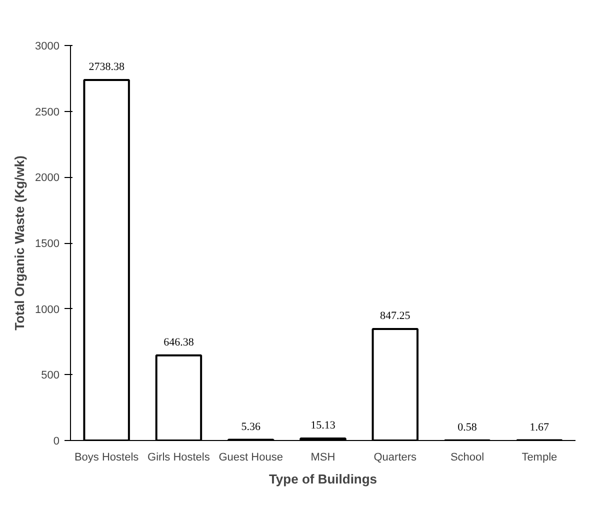  Describe the element at coordinates (47, 244) in the screenshot. I see `y-tick-label: 1500` at that location.